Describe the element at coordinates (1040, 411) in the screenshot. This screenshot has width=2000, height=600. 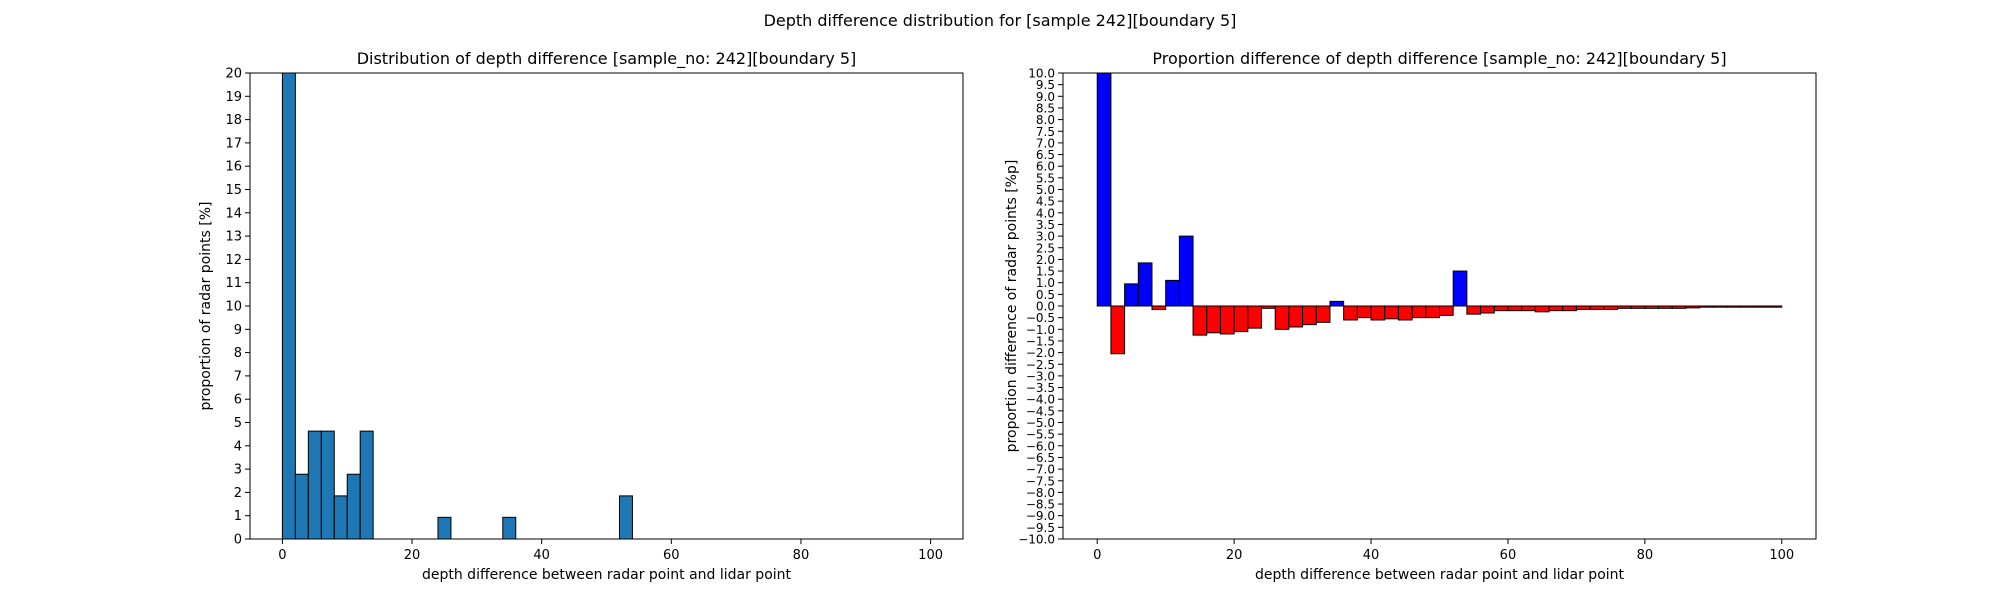
I see `y-tick-label: −4.5` at that location.